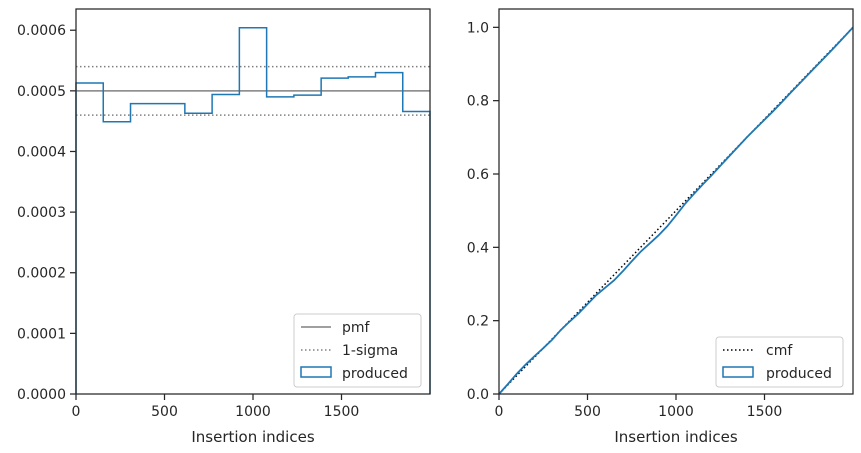 The height and width of the screenshot is (453, 861). What do you see at coordinates (356, 328) in the screenshot?
I see `legend-pmf-label: pmf` at bounding box center [356, 328].